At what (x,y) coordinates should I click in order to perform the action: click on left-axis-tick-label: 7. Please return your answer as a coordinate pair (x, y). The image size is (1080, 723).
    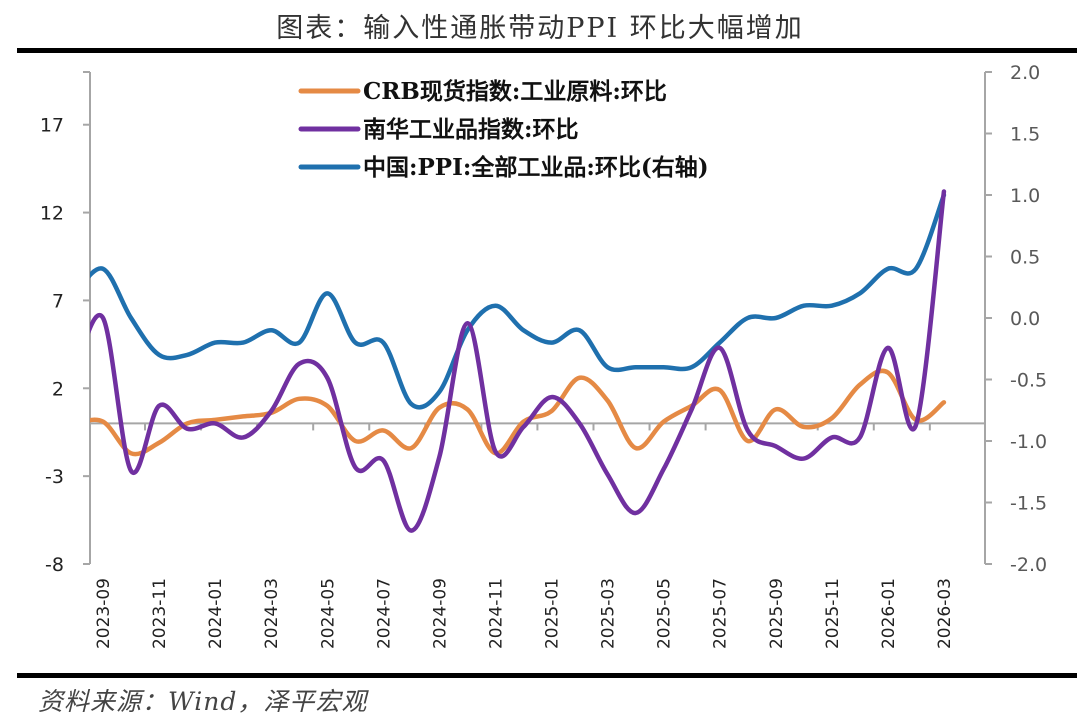
    Looking at the image, I should click on (58, 301).